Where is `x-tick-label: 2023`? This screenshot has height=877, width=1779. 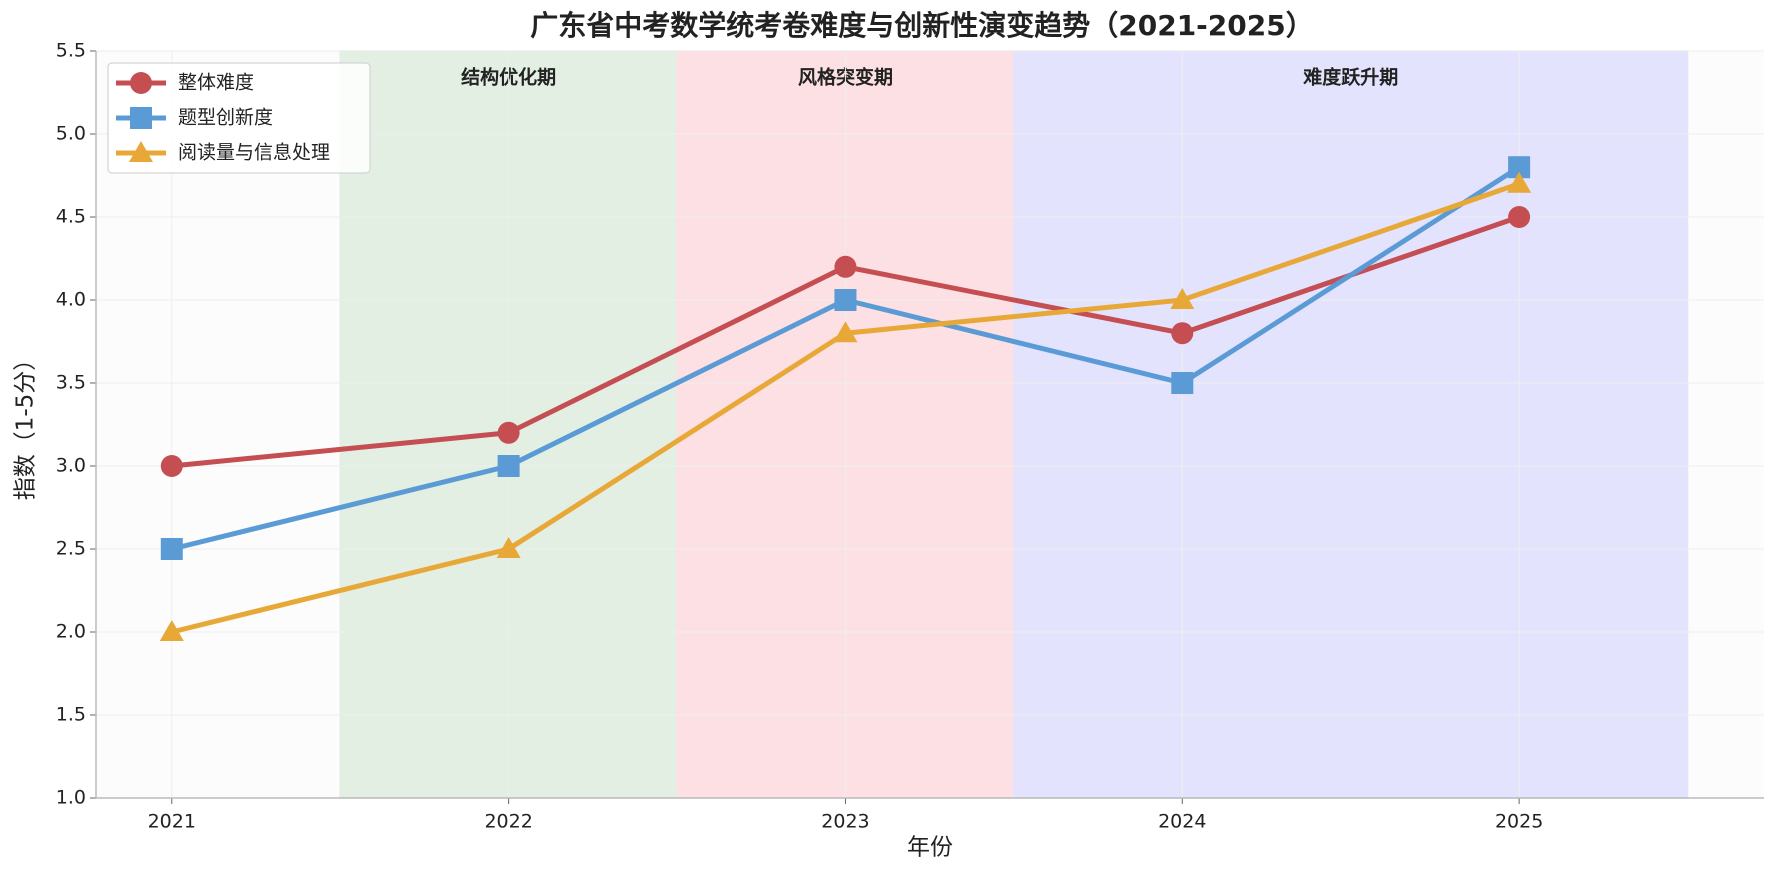 x-tick-label: 2023 is located at coordinates (845, 822).